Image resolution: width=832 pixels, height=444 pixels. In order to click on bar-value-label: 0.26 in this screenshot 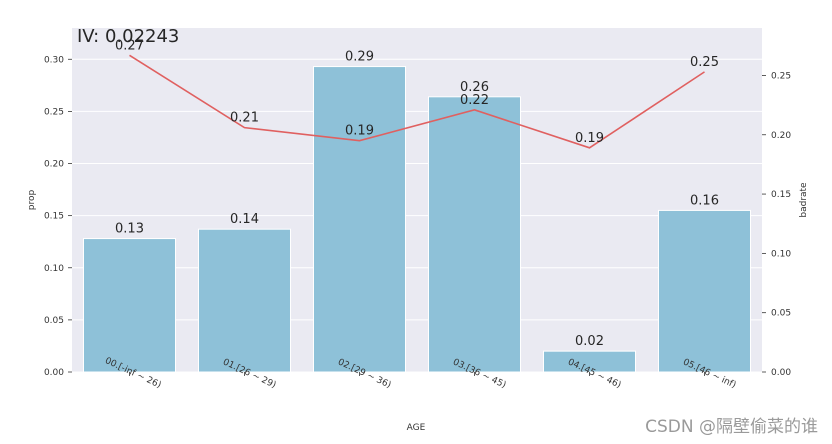, I will do `click(474, 87)`.